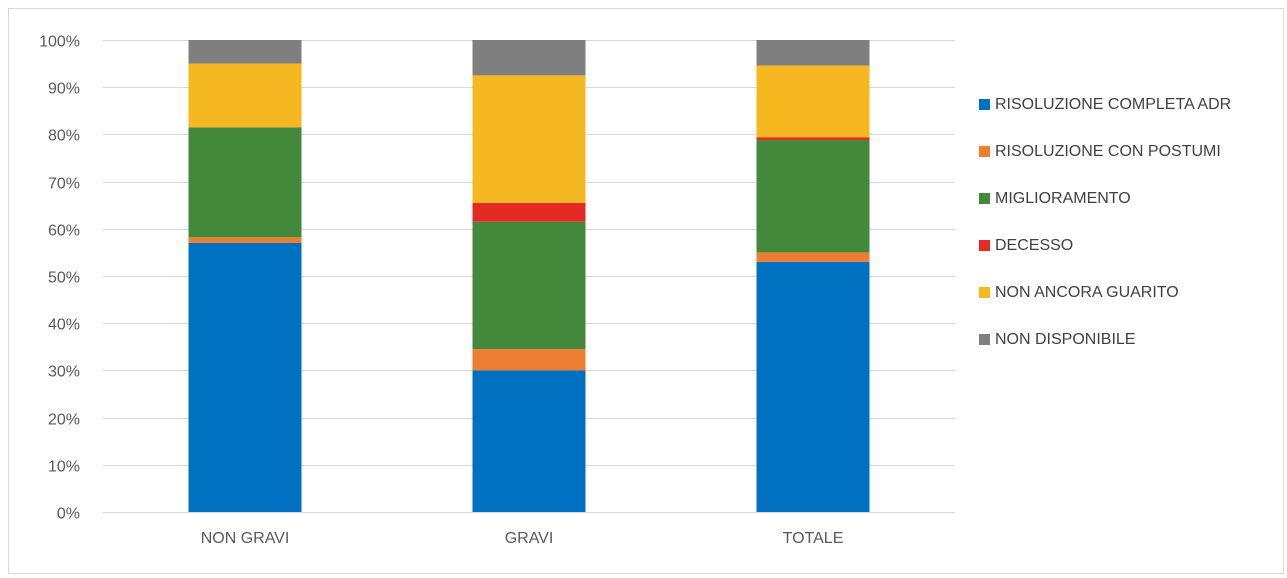  I want to click on legend-label: NON DISPONIBILE, so click(1065, 339).